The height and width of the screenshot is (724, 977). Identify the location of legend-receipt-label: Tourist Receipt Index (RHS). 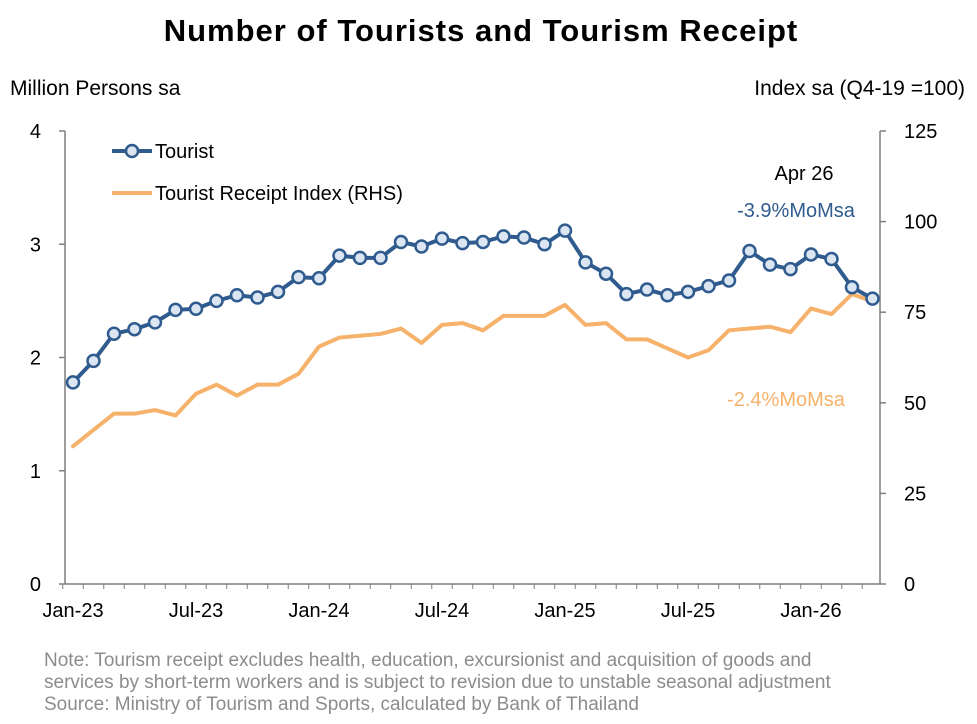
(279, 194).